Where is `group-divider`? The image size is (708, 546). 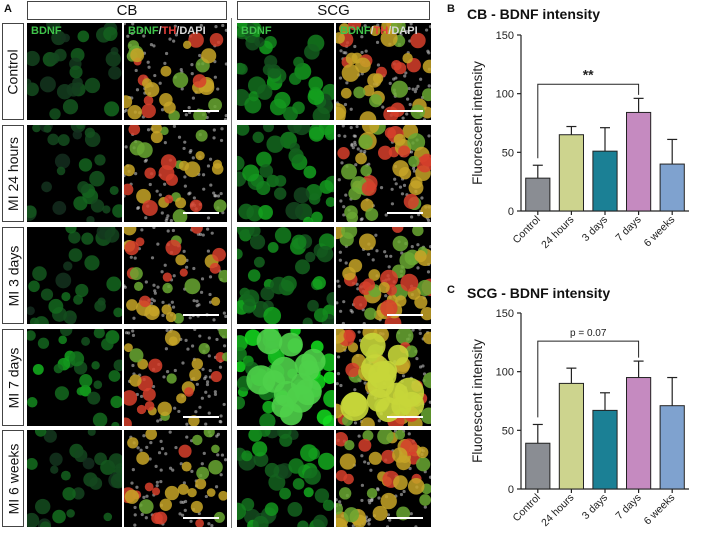
group-divider is located at coordinates (231, 273).